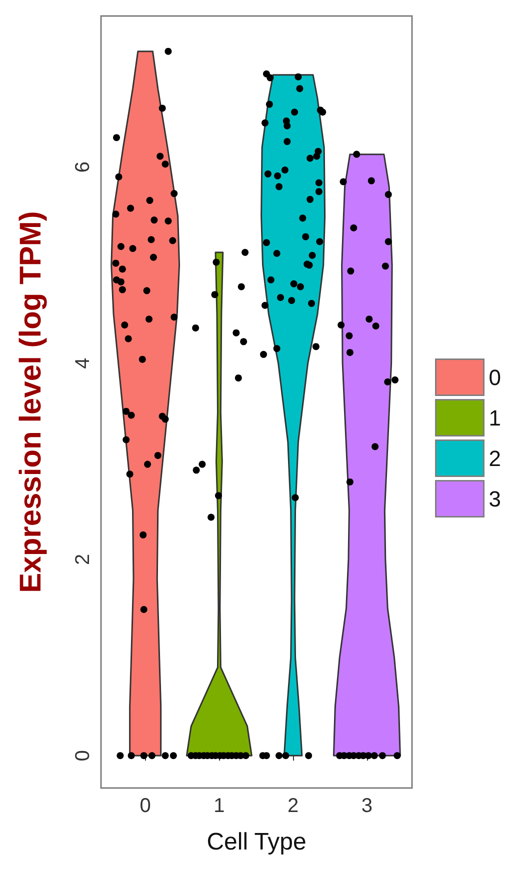 The image size is (522, 880). What do you see at coordinates (293, 806) in the screenshot?
I see `x-tick-label: 2` at bounding box center [293, 806].